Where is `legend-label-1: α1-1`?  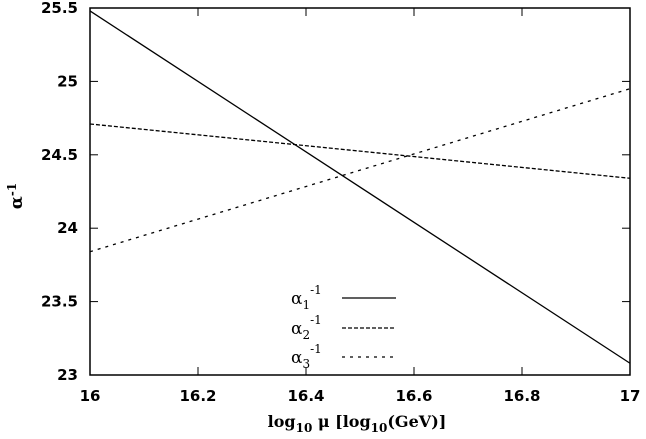 legend-label-1: α1-1 is located at coordinates (306, 297).